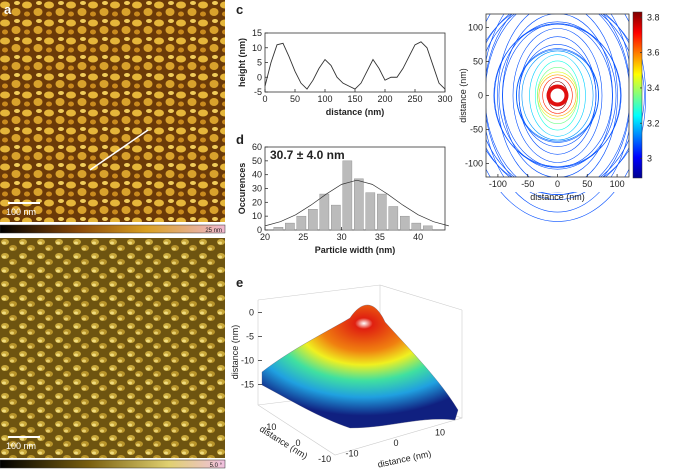  Describe the element at coordinates (360, 366) in the screenshot. I see `surface` at that location.